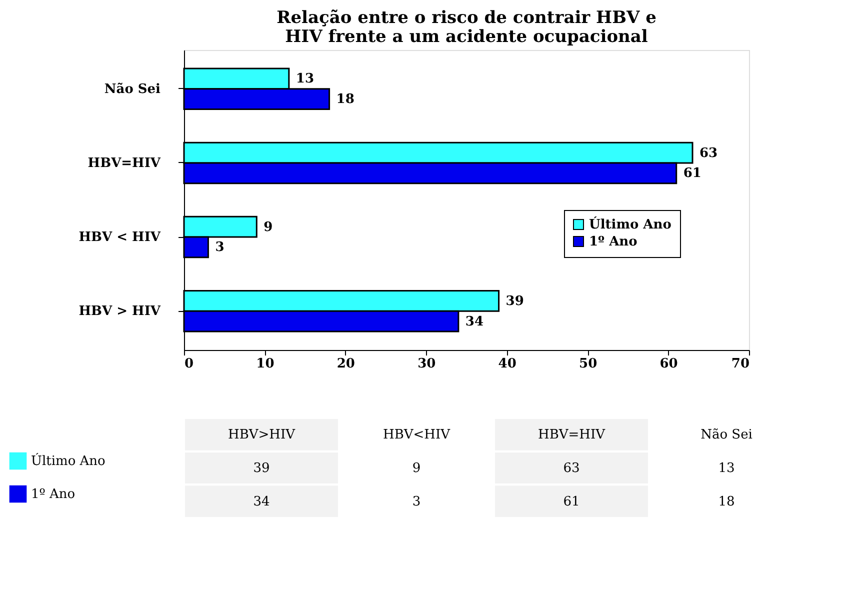  Describe the element at coordinates (125, 163) in the screenshot. I see `y-tick-label: HBV=HIV` at that location.